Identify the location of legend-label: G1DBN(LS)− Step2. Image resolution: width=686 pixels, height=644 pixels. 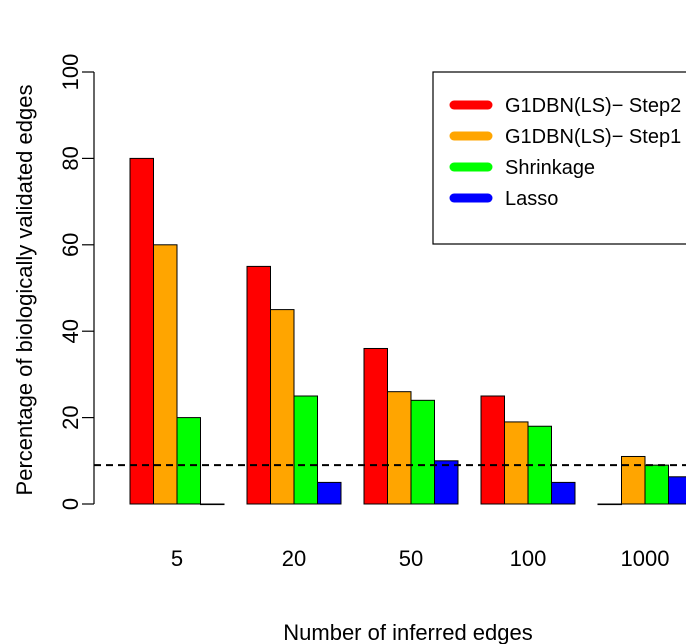
(593, 106).